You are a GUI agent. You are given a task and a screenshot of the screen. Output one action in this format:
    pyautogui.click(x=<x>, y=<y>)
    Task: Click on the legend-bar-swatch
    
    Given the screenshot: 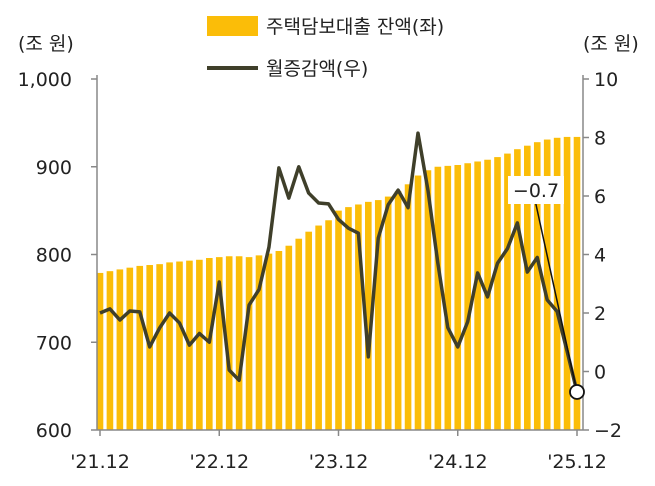 What is the action you would take?
    pyautogui.click(x=232, y=26)
    